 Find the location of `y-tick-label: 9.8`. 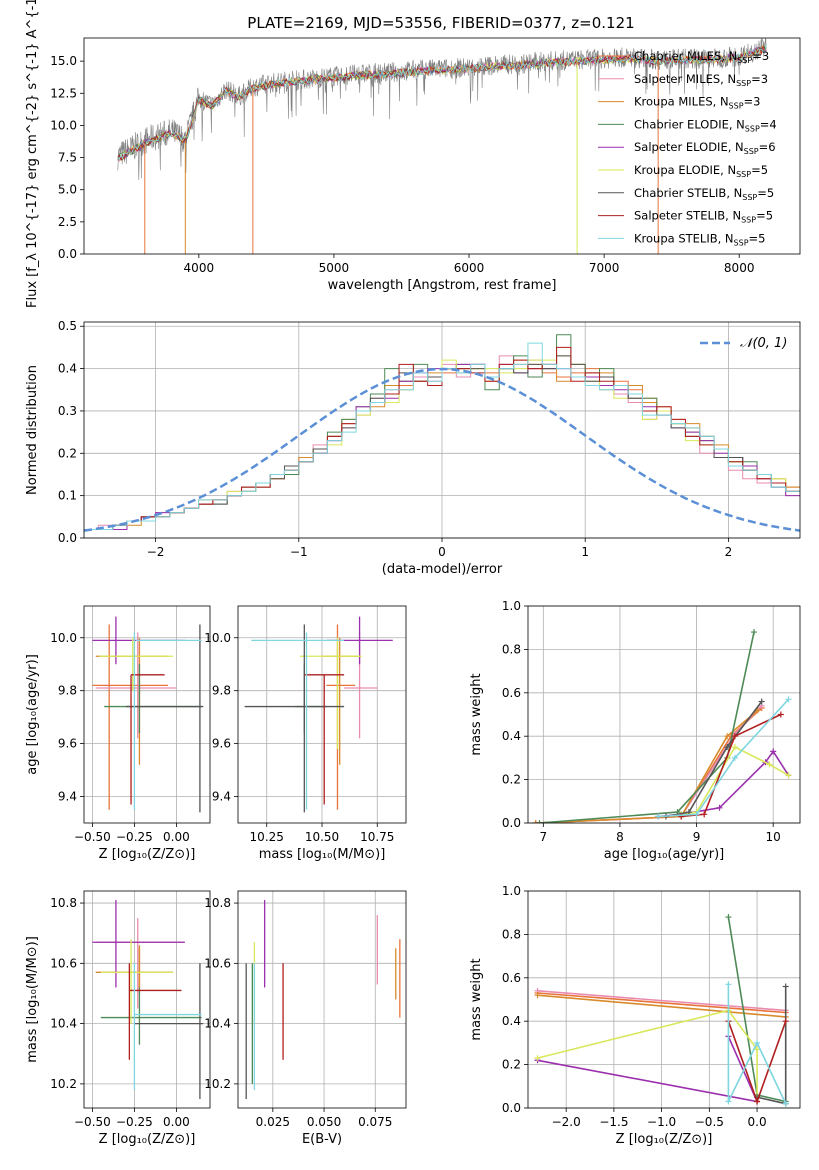

y-tick-label: 9.8 is located at coordinates (67, 691).